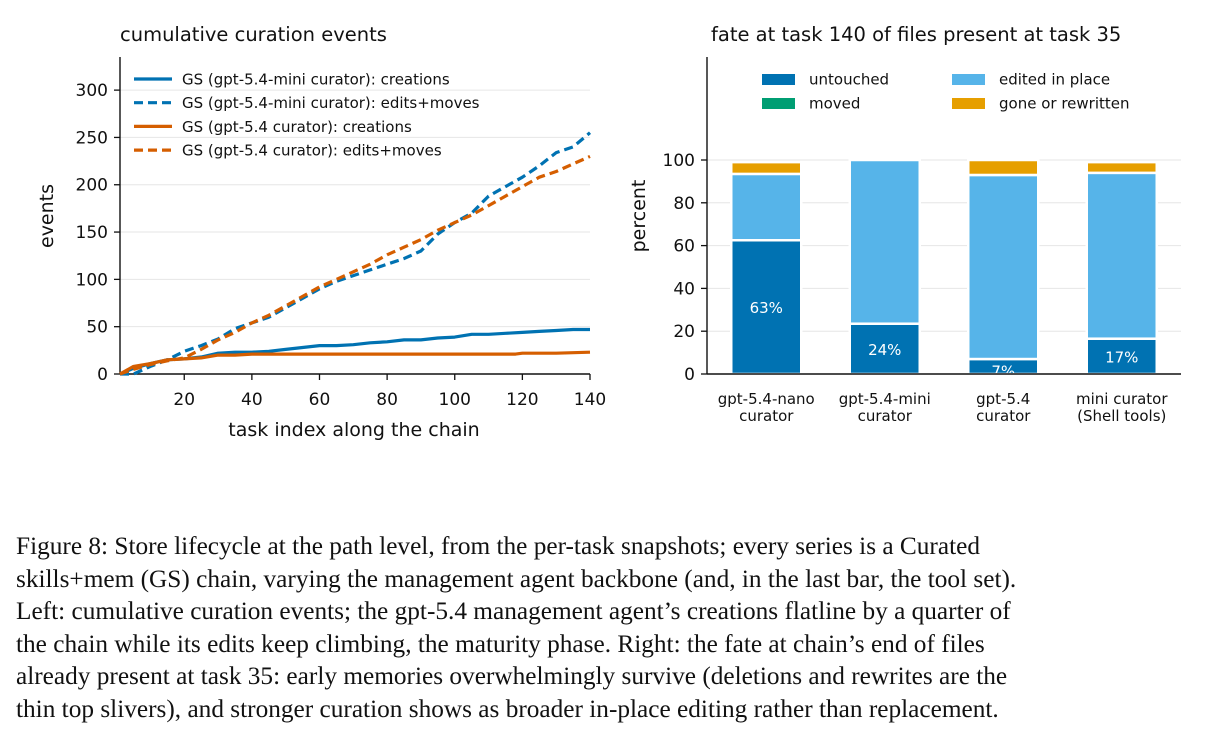  Describe the element at coordinates (590, 400) in the screenshot. I see `left-x-tick-label: 140` at that location.